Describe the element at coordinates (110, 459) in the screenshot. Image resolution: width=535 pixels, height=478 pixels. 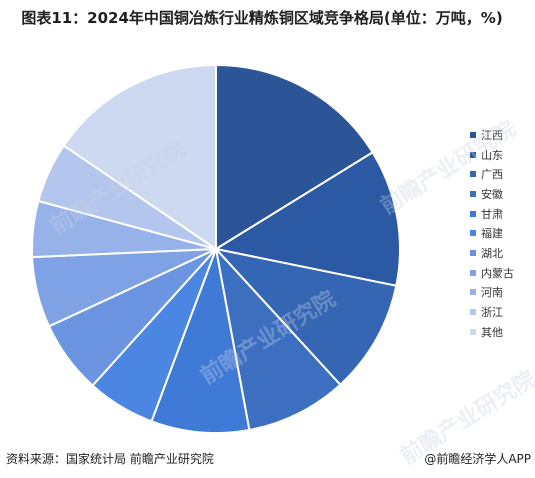
I see `source-note: 资料来源：国家统计局 前瞻产业研究院` at that location.